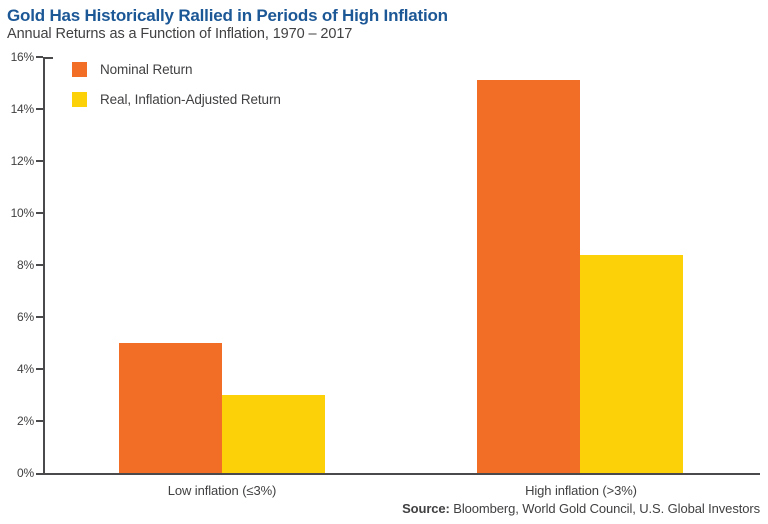 This screenshot has height=524, width=768. What do you see at coordinates (146, 69) in the screenshot?
I see `legend-label-nominal: Nominal Return` at bounding box center [146, 69].